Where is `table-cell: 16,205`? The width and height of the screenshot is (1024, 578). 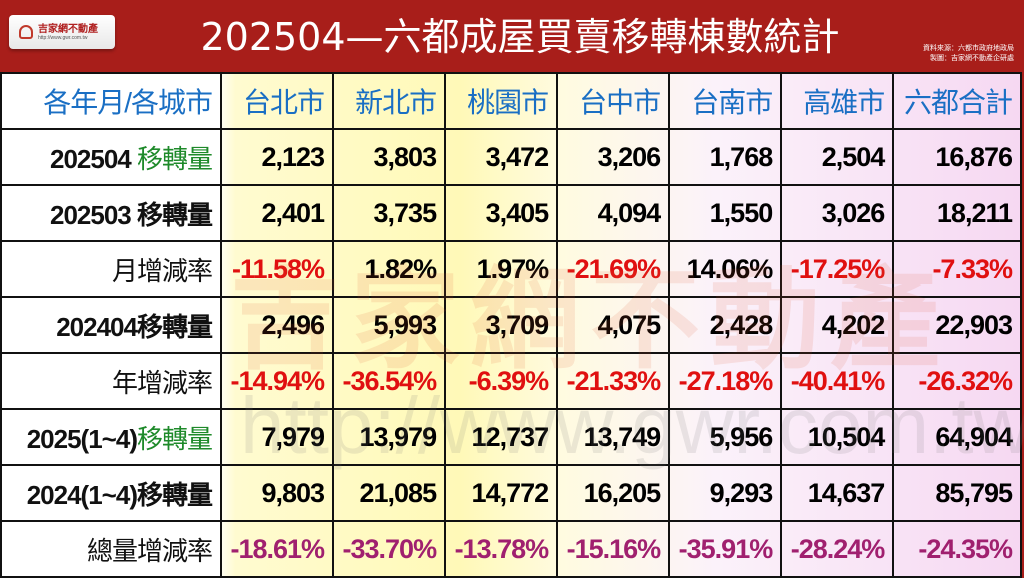
table-cell: 16,205 is located at coordinates (613, 493).